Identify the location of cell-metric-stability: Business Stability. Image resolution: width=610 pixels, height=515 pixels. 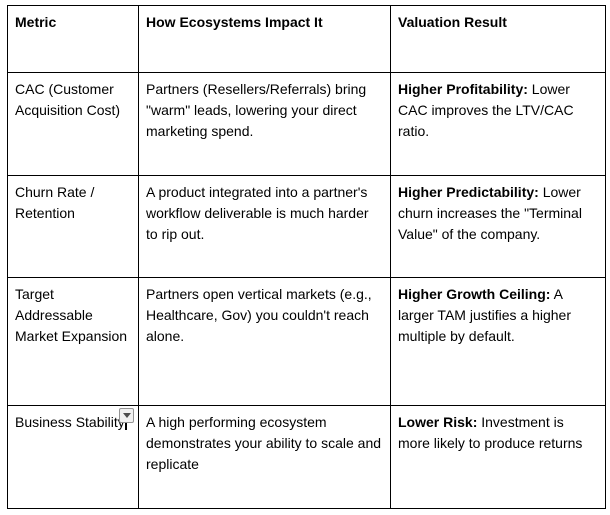
(73, 457).